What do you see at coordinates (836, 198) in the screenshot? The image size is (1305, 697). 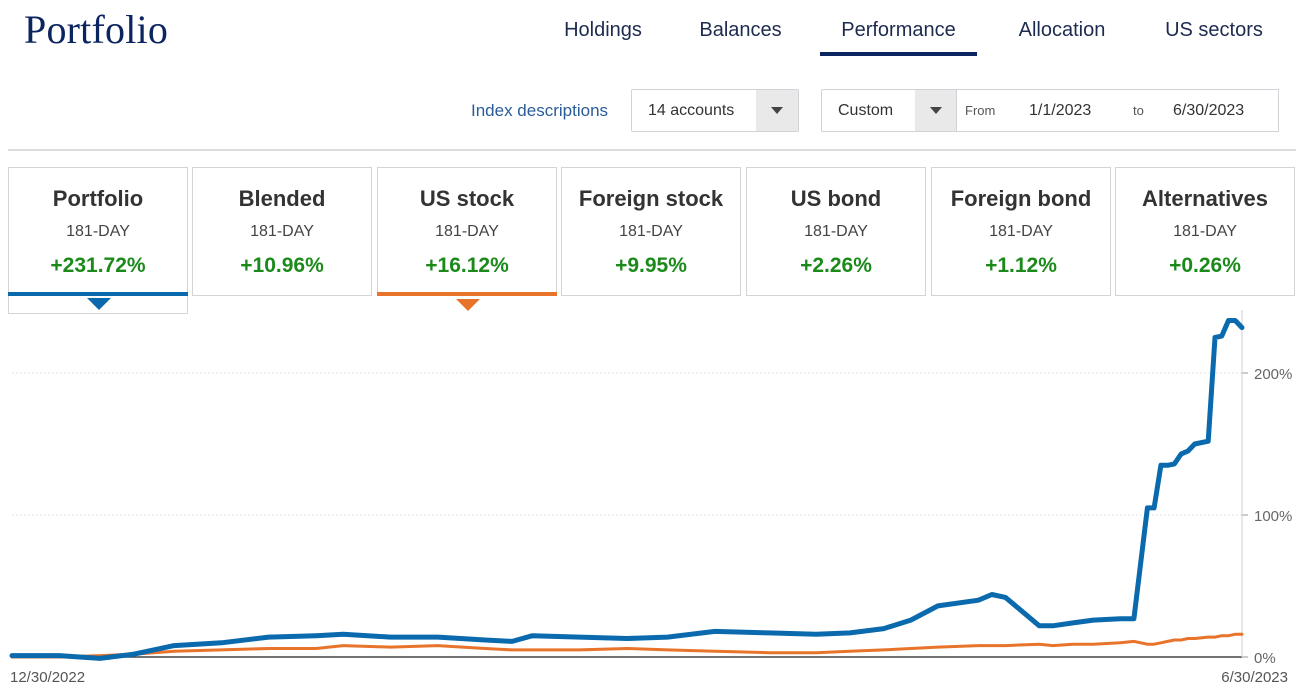 I see `card-title: US bond` at bounding box center [836, 198].